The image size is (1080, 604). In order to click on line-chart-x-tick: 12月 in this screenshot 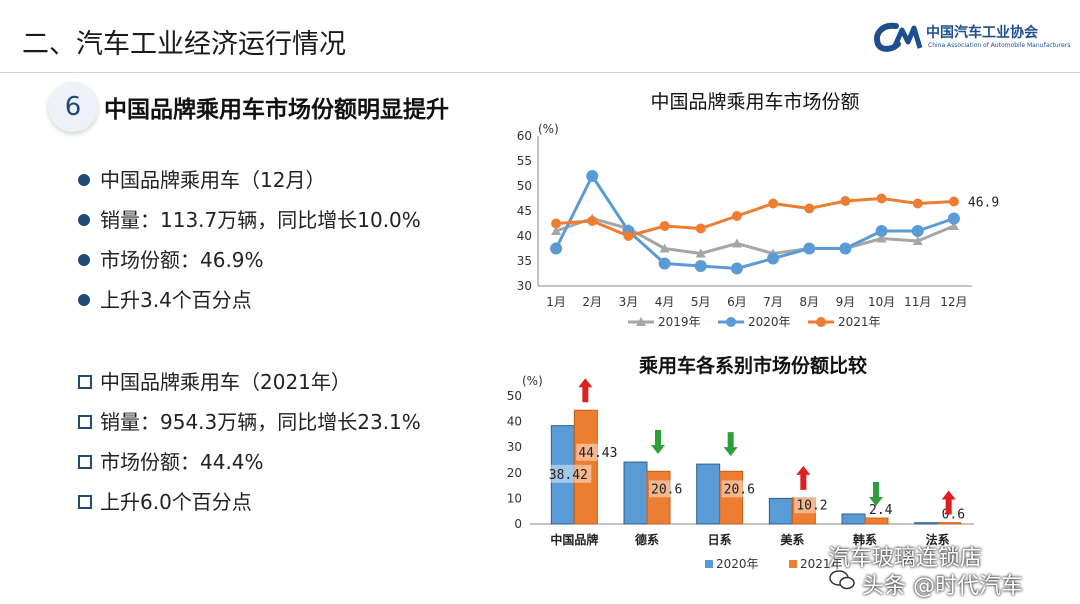, I will do `click(953, 302)`.